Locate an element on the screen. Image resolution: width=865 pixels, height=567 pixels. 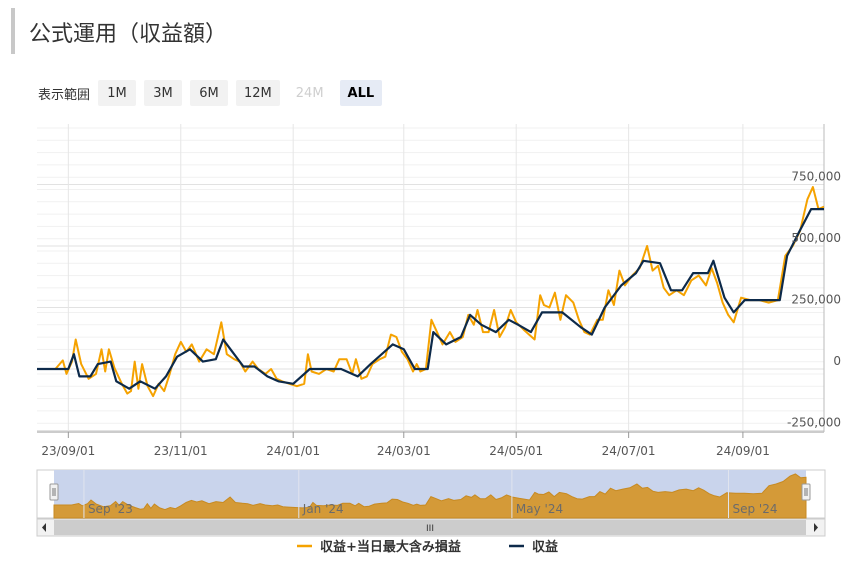
y-tick-label: 0 is located at coordinates (837, 361).